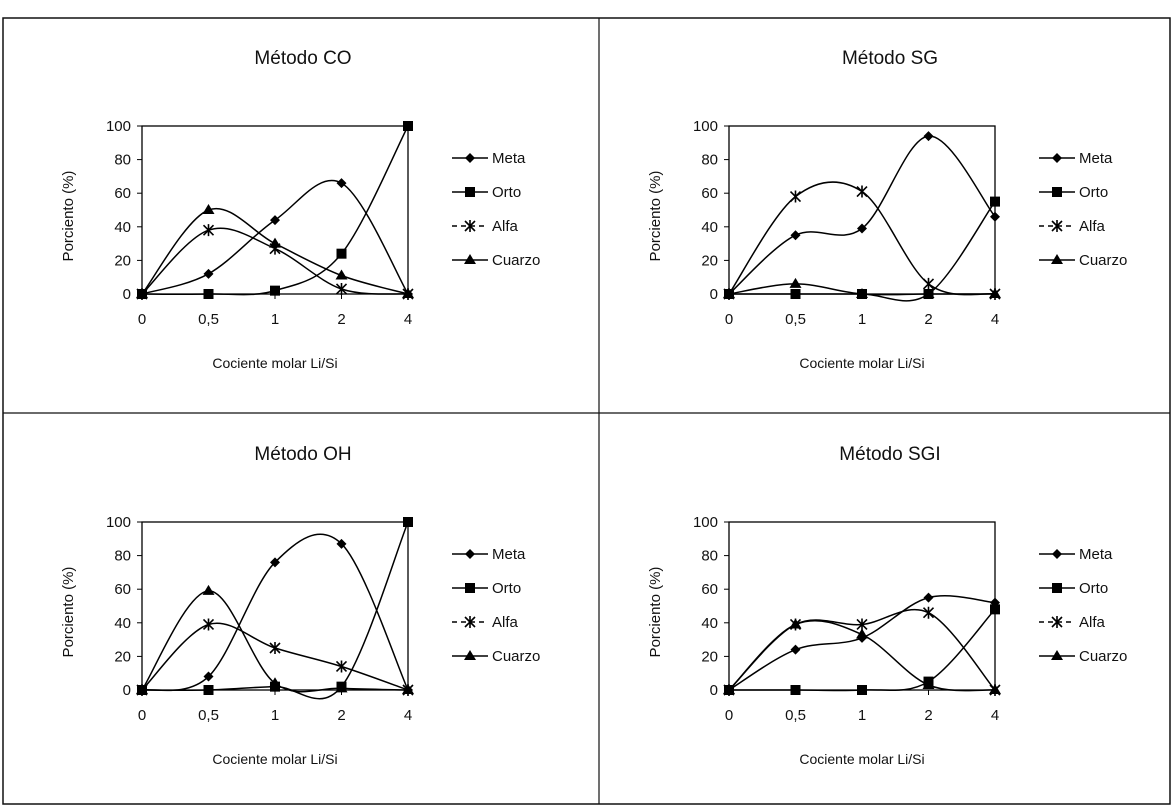 This screenshot has width=1173, height=808. What do you see at coordinates (862, 249) in the screenshot?
I see `series-orto` at bounding box center [862, 249].